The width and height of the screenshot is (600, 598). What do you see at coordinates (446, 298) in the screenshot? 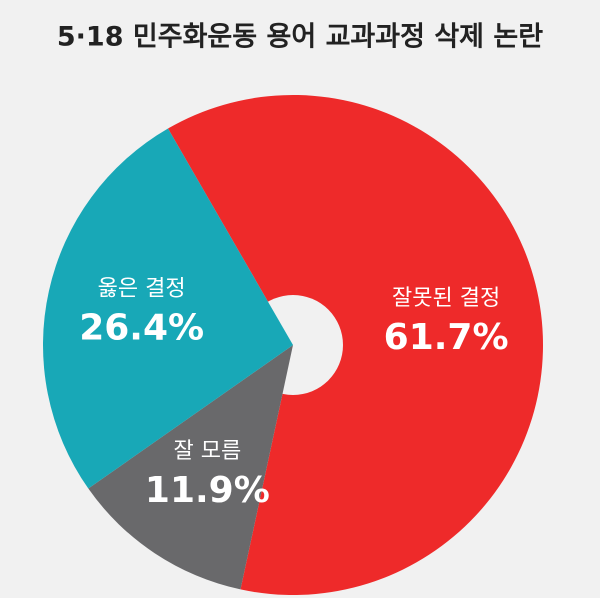
I see `slice-label: 잘못된 결정` at bounding box center [446, 298].